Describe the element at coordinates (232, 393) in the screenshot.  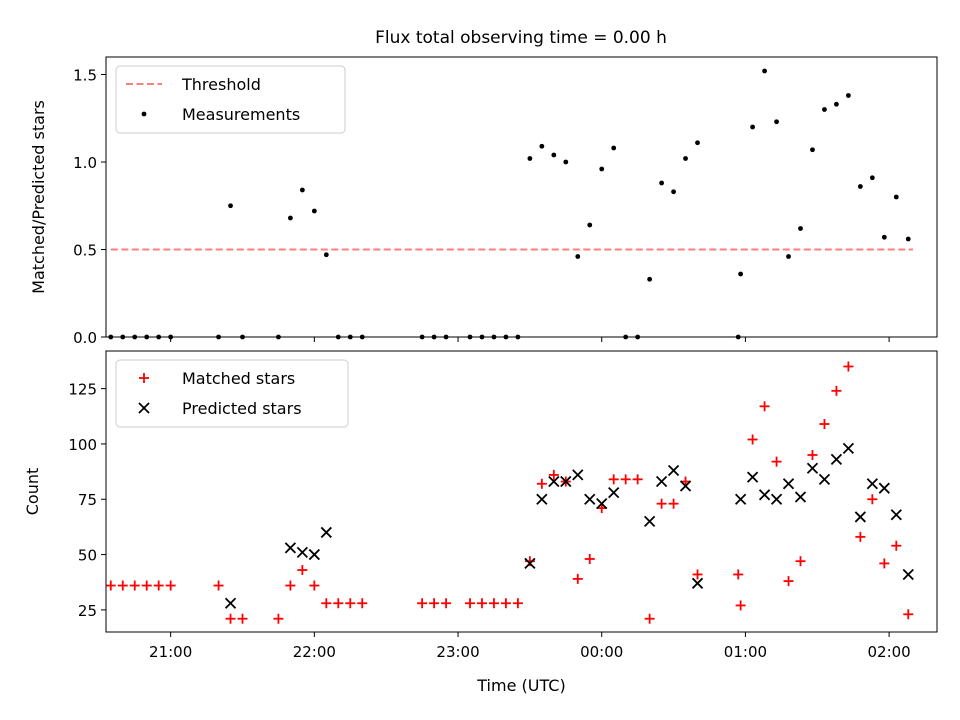
I see `legend: Matched stars Predicted stars` at that location.